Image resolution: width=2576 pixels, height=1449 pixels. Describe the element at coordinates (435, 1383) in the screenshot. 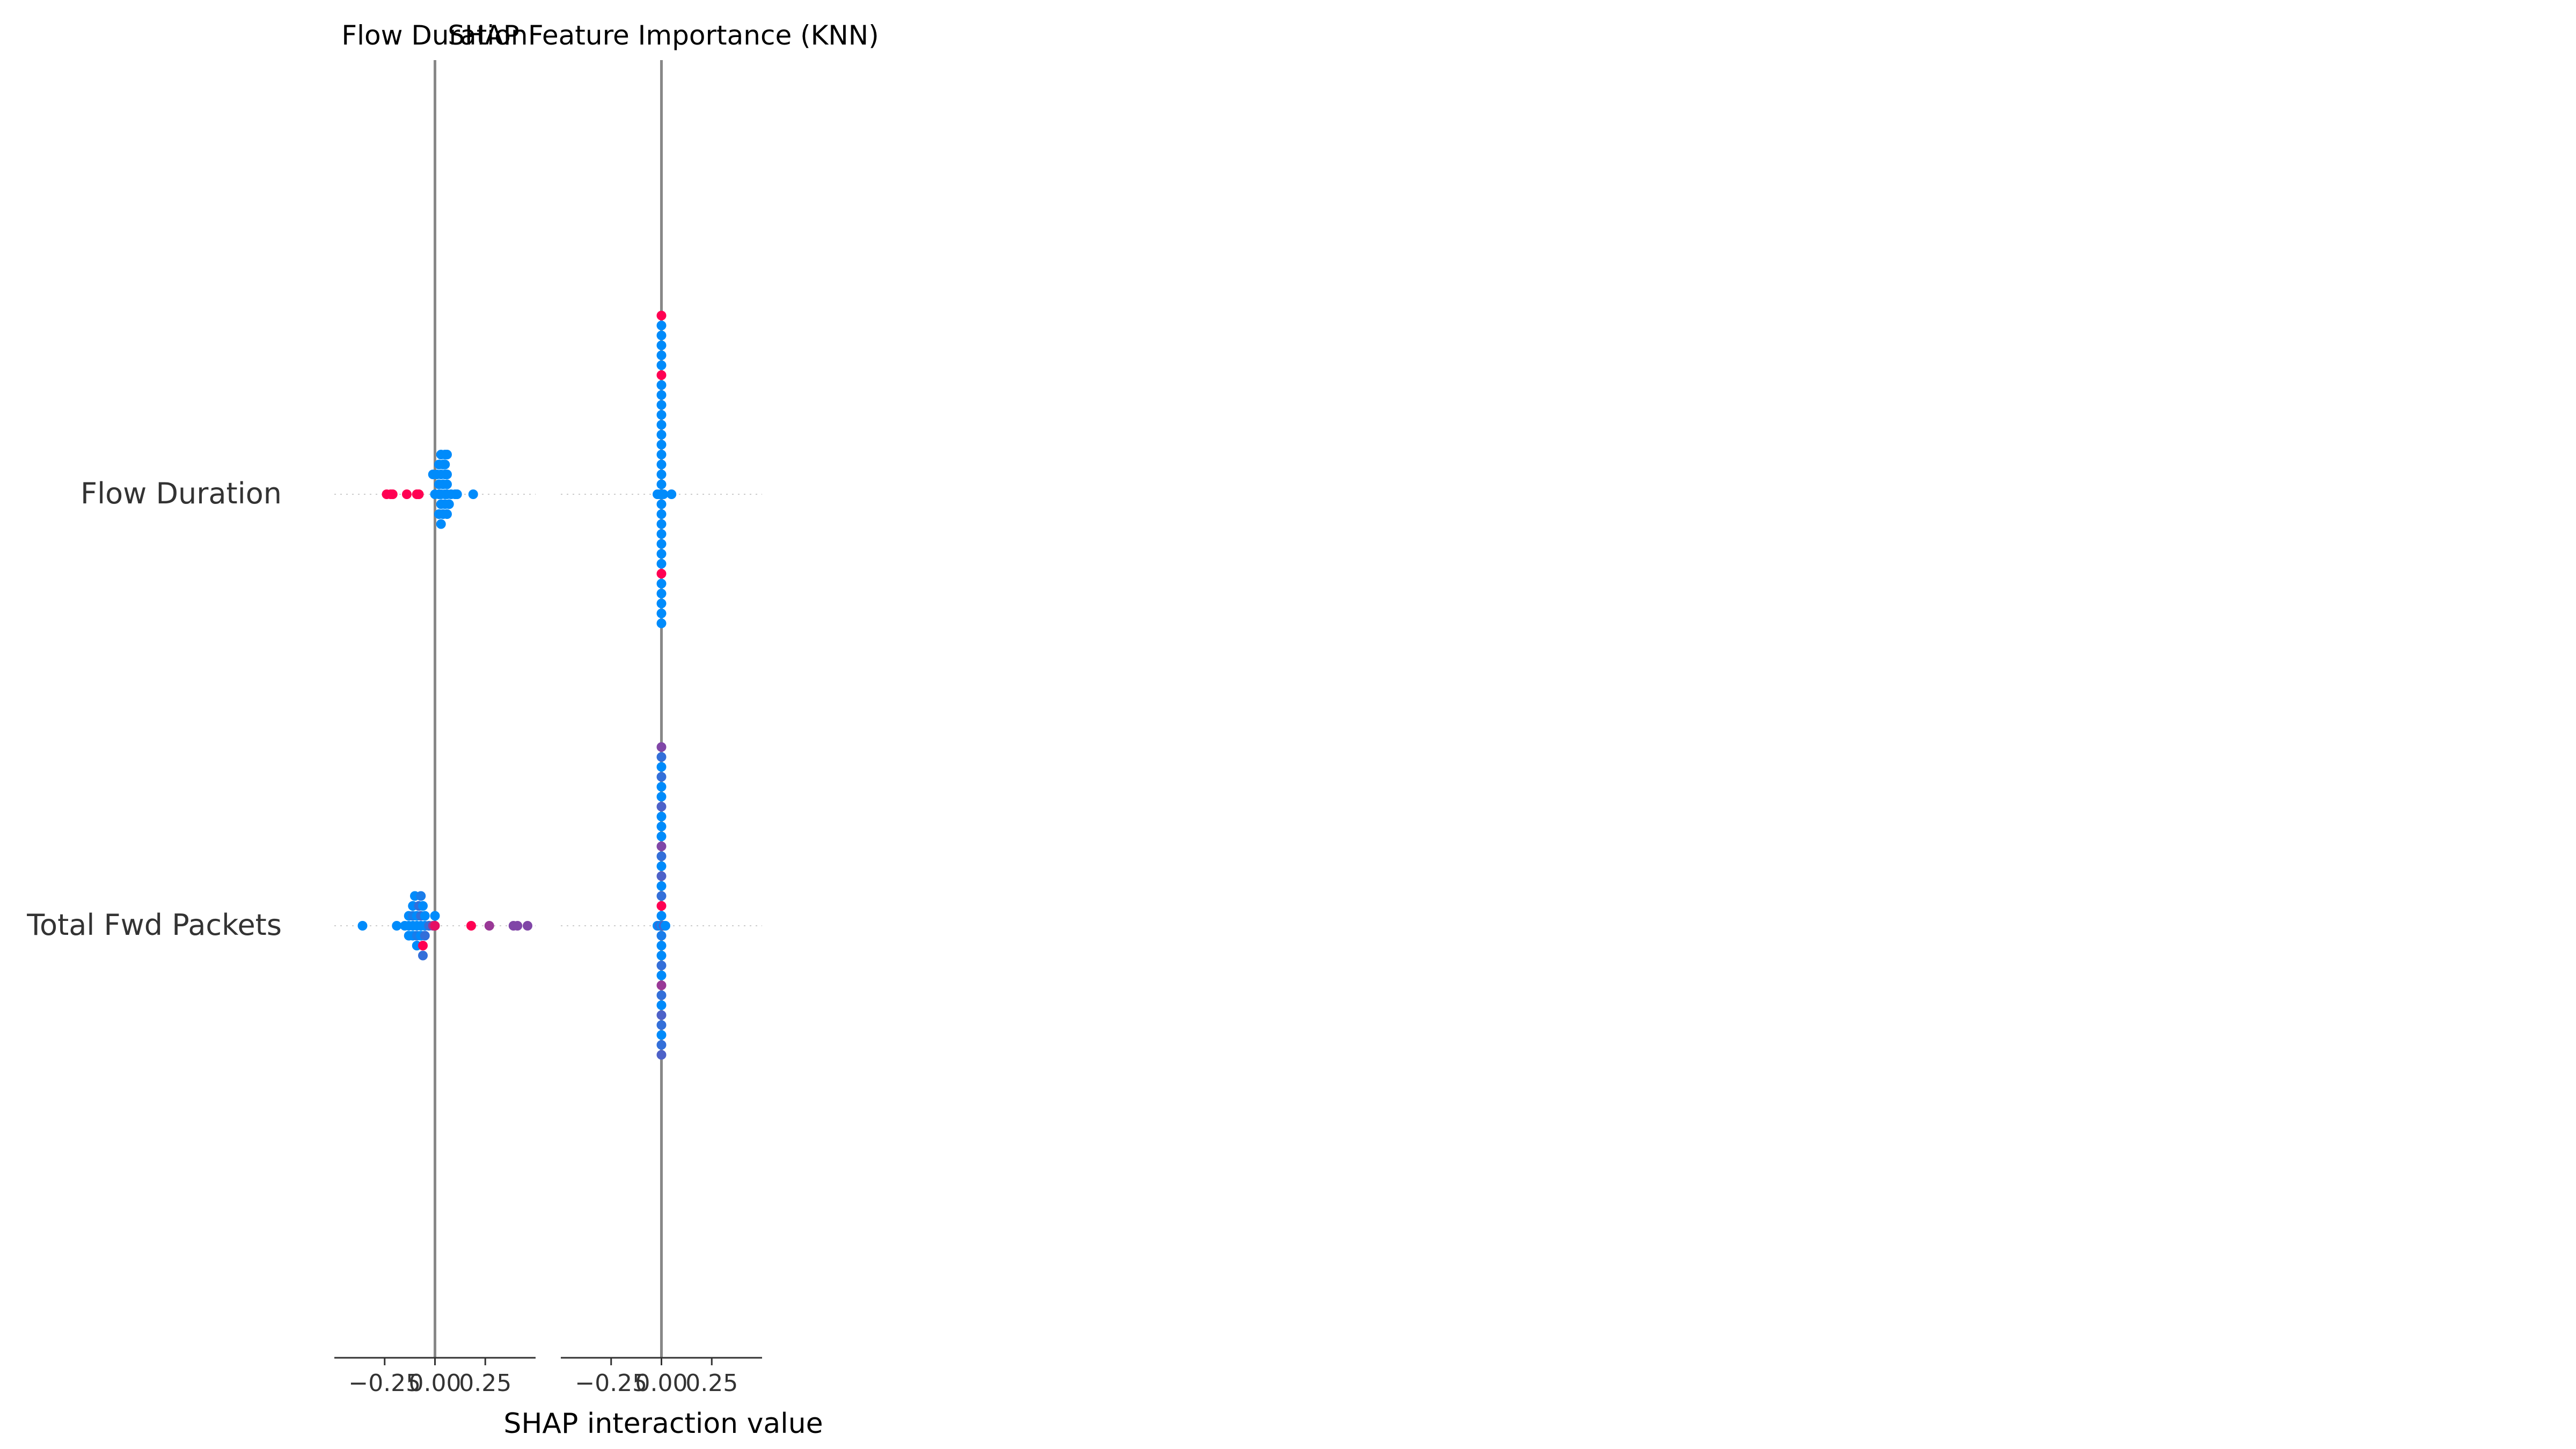

I see `x-tick-label-panel-1-1: 0.00` at that location.